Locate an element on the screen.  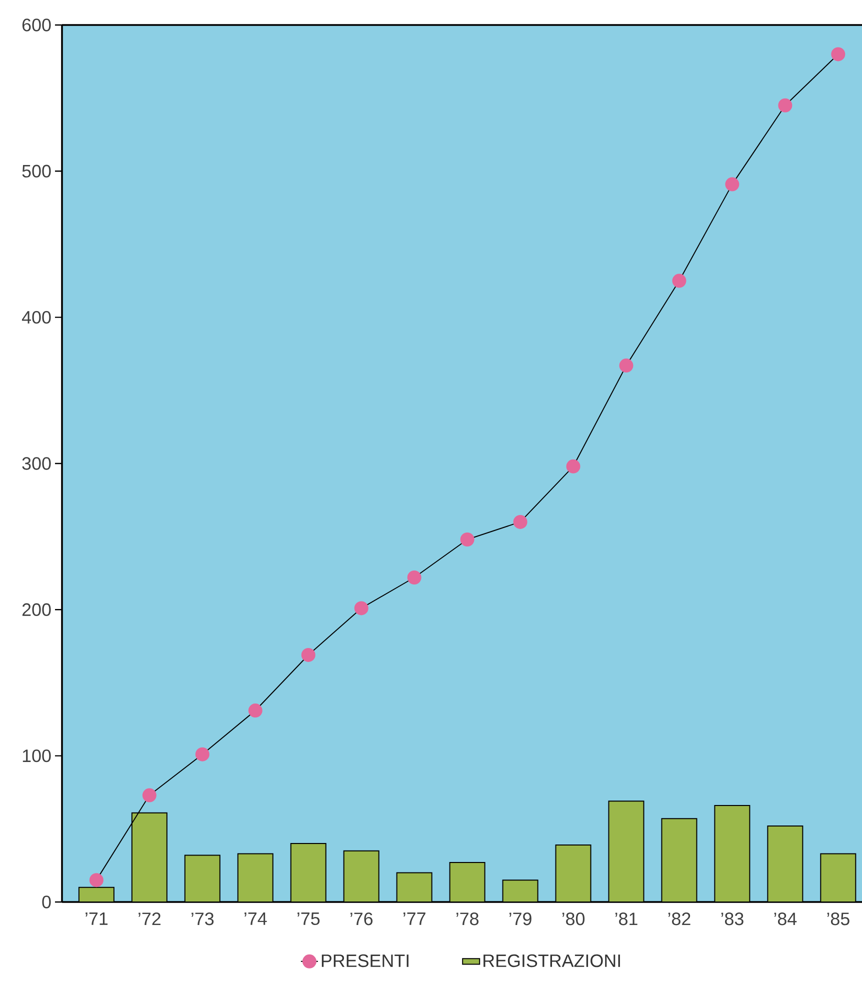
y-tick-label: 0 is located at coordinates (46, 902).